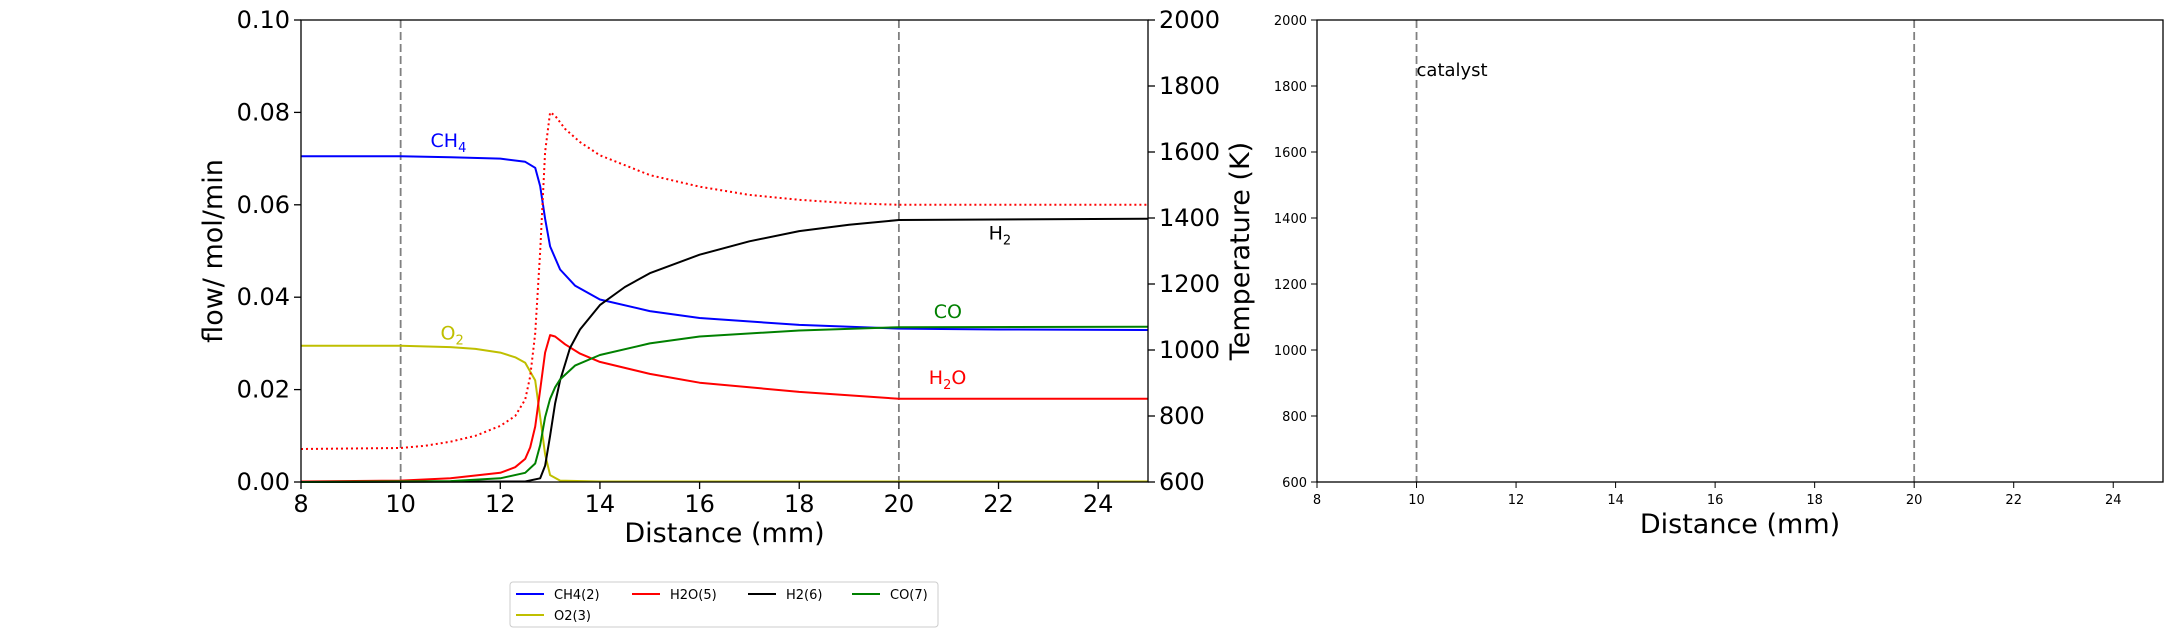  What do you see at coordinates (1240, 251) in the screenshot?
I see `y2-axis-label: Temperature (K)` at bounding box center [1240, 251].